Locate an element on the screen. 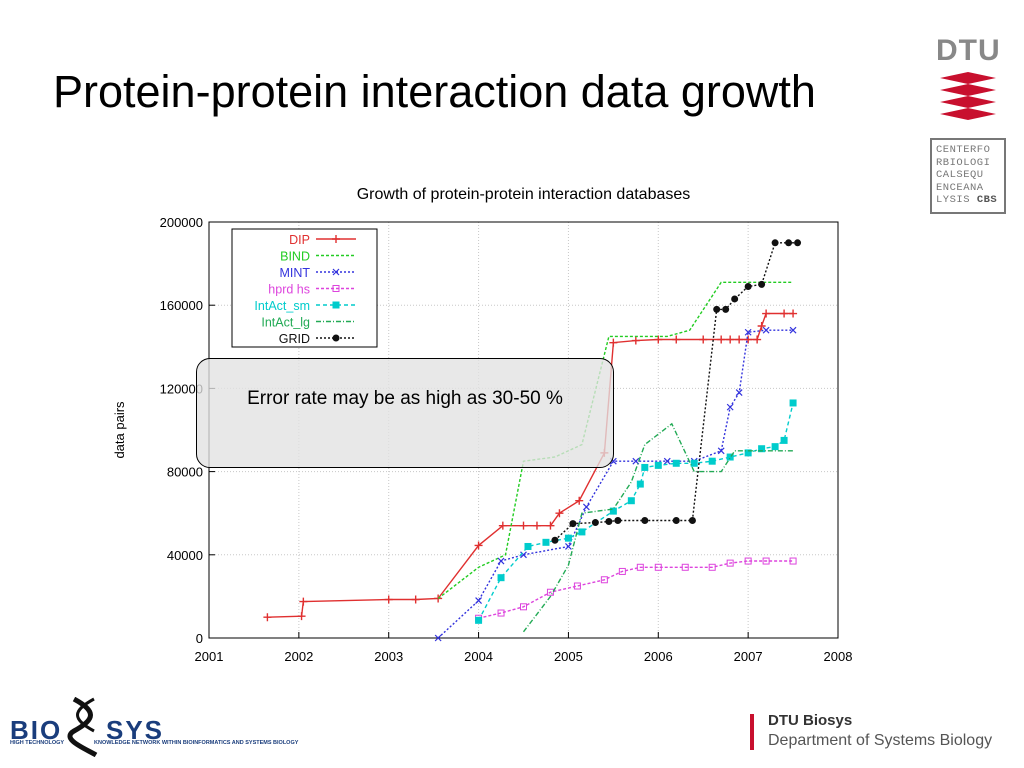  series-grid is located at coordinates (676, 391).